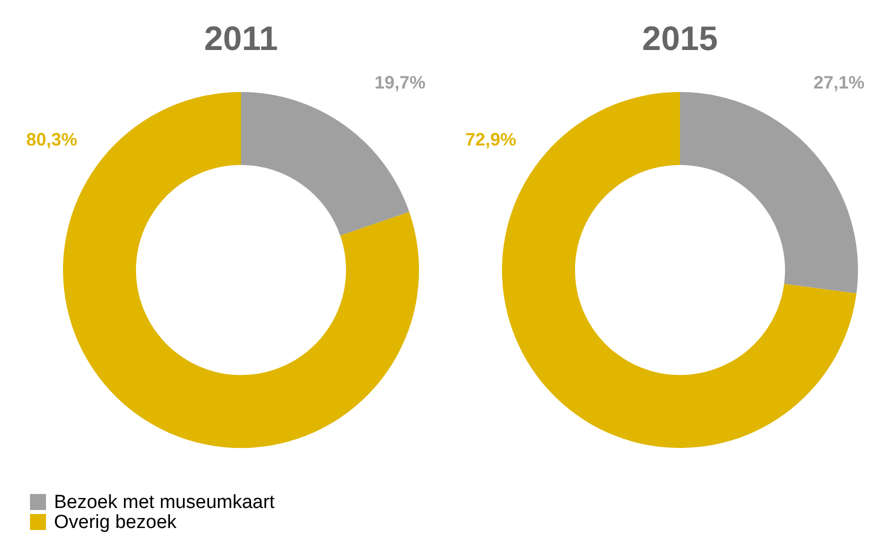  Describe the element at coordinates (839, 82) in the screenshot. I see `data-label: 27,1%` at that location.